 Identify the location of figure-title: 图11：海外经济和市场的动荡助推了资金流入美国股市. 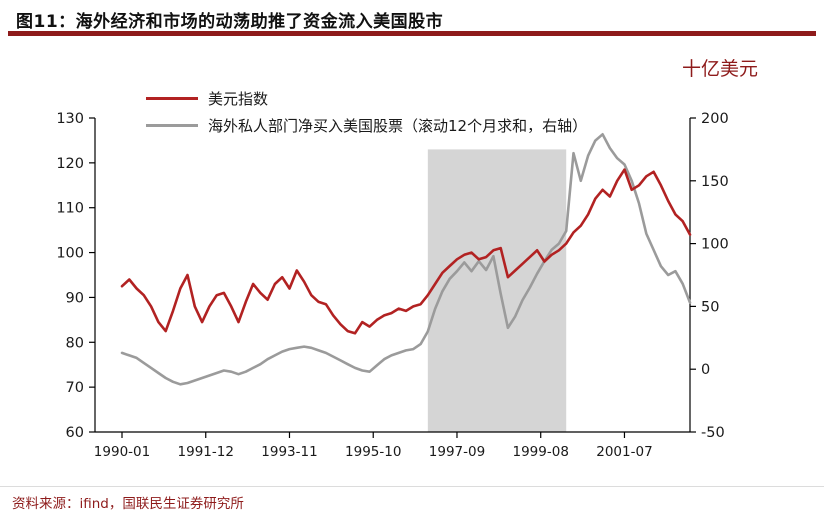
(230, 22).